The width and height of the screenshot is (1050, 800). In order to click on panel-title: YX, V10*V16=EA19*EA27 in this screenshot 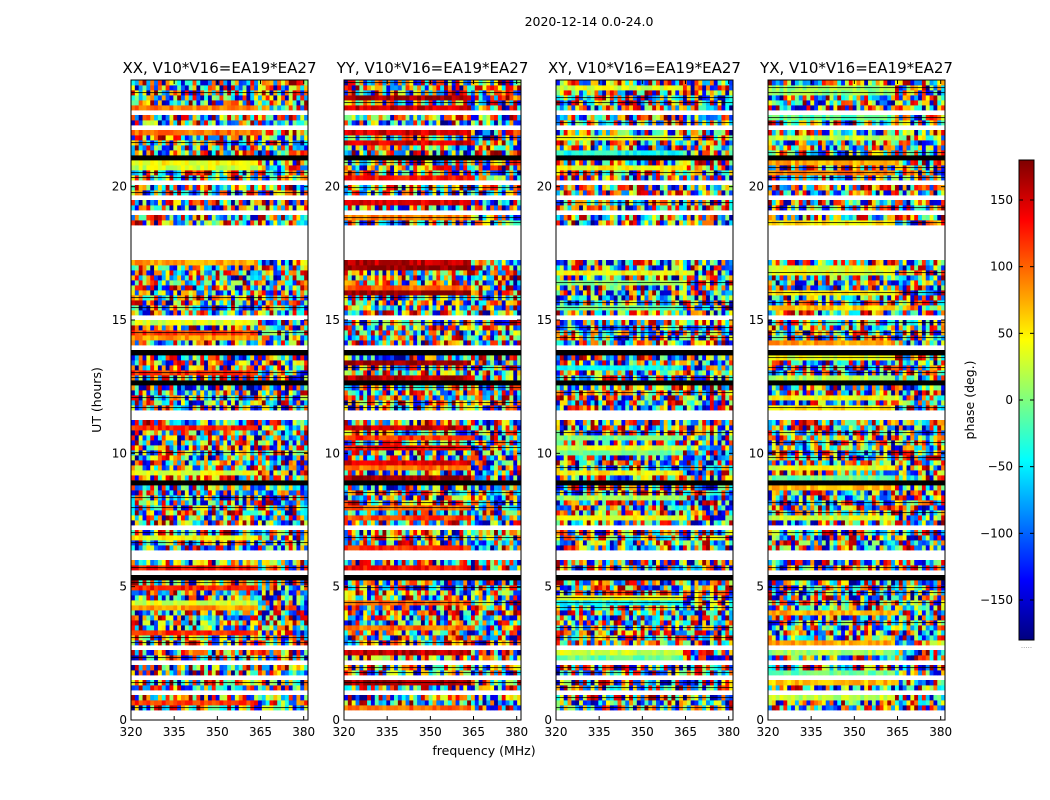, I will do `click(856, 68)`.